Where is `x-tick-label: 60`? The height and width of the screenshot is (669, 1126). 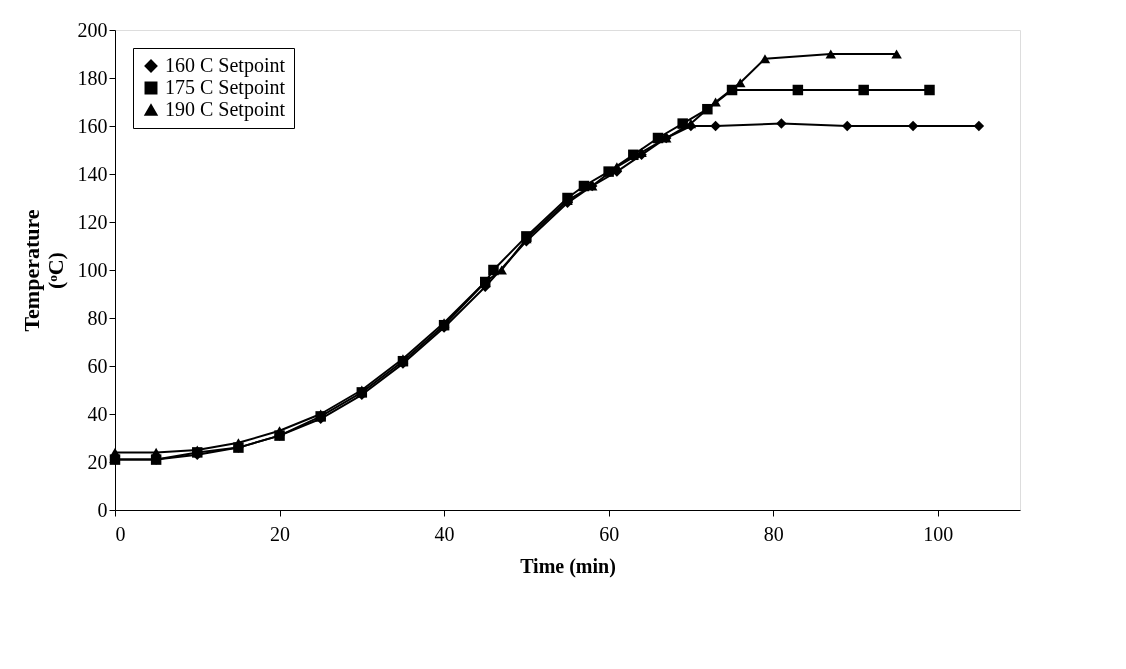
x-tick-label: 60 is located at coordinates (609, 533).